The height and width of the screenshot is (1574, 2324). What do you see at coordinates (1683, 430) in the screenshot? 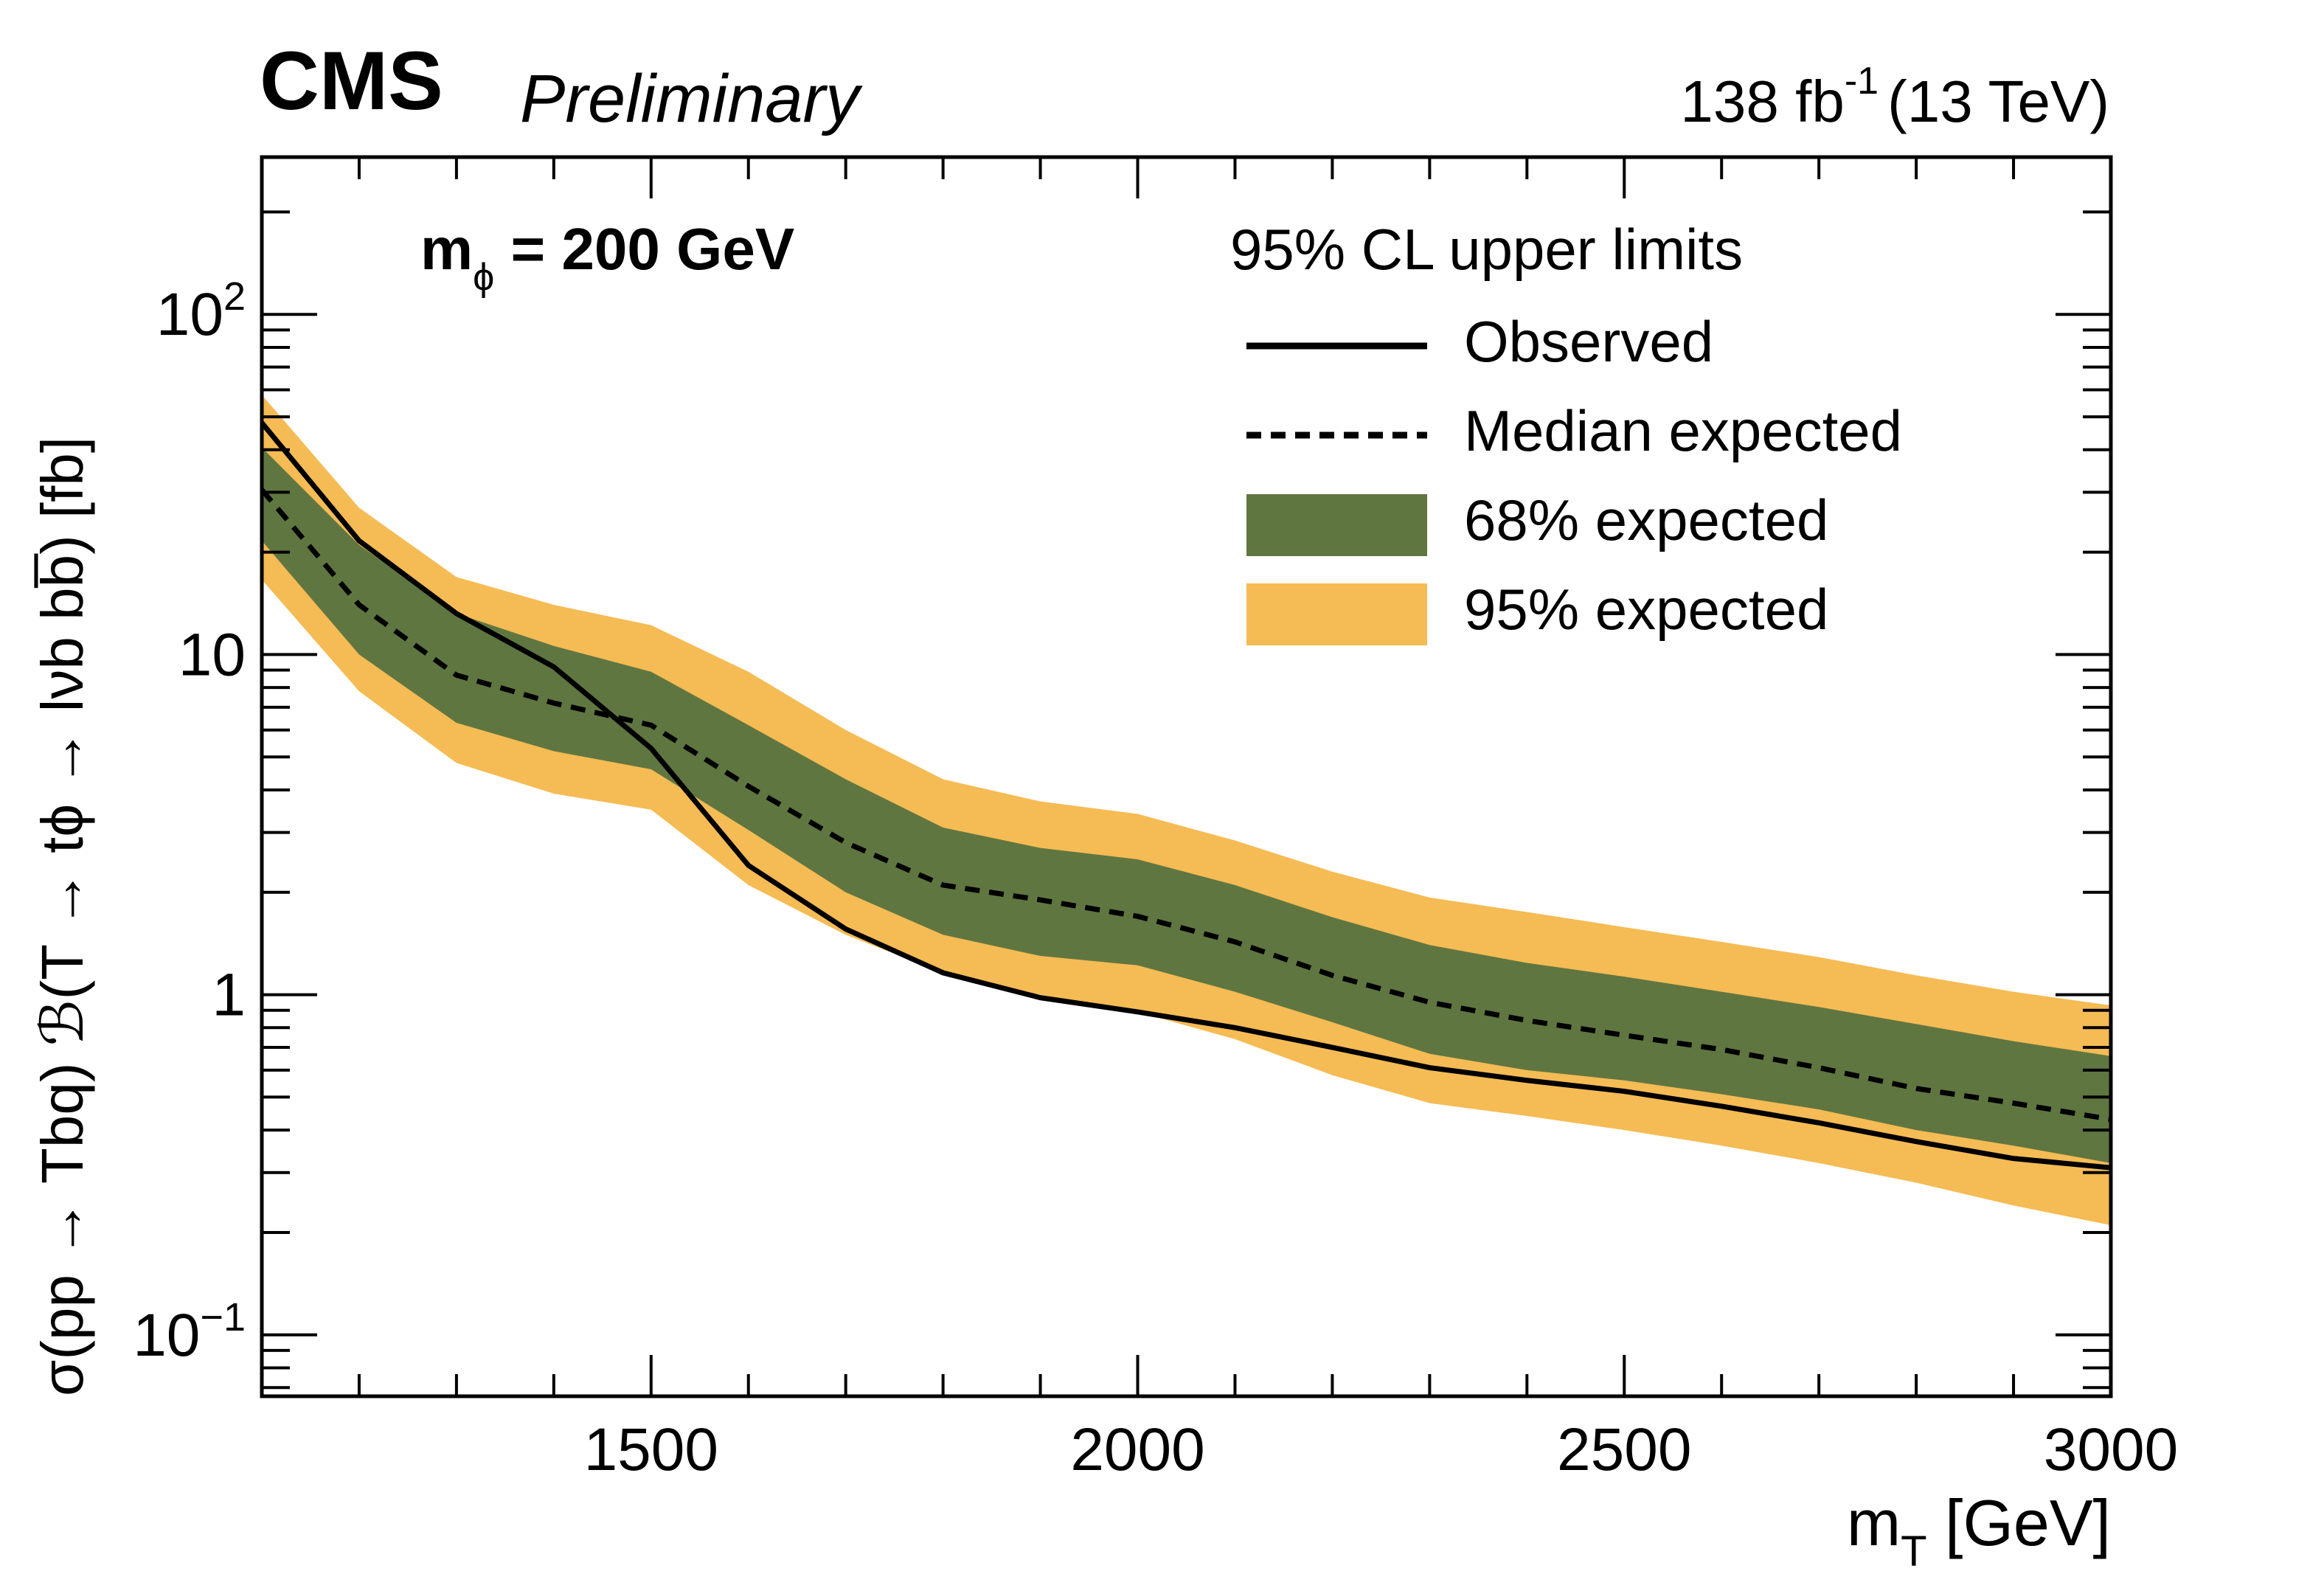
I see `legend-median-label: Median expected` at bounding box center [1683, 430].